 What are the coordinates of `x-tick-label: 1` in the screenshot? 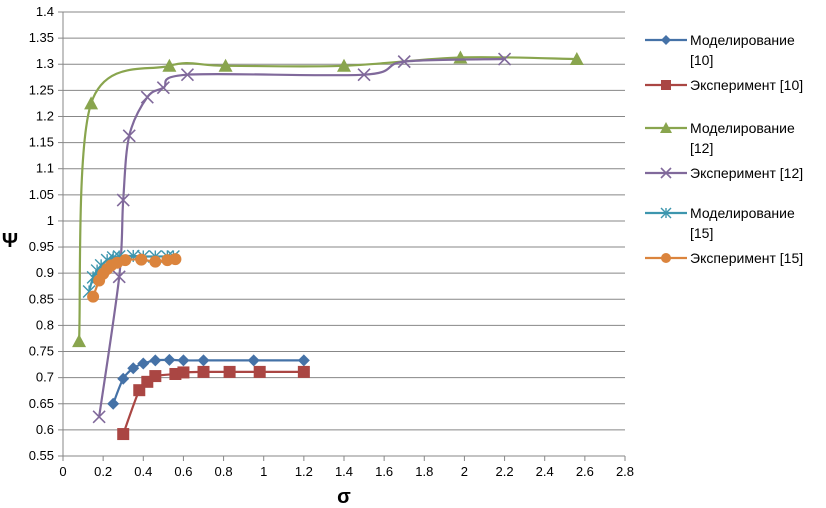 It's located at (263, 471).